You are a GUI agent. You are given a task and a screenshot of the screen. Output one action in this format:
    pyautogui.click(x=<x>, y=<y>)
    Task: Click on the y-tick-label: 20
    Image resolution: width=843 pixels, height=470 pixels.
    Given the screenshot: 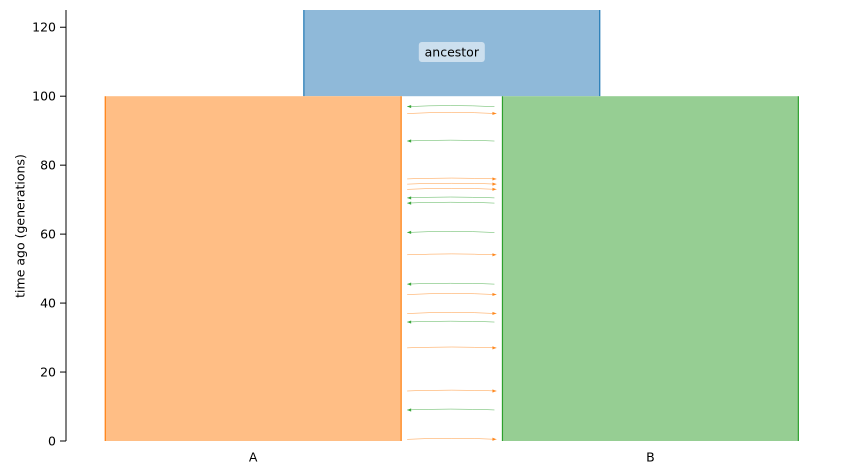 What is the action you would take?
    pyautogui.click(x=48, y=372)
    